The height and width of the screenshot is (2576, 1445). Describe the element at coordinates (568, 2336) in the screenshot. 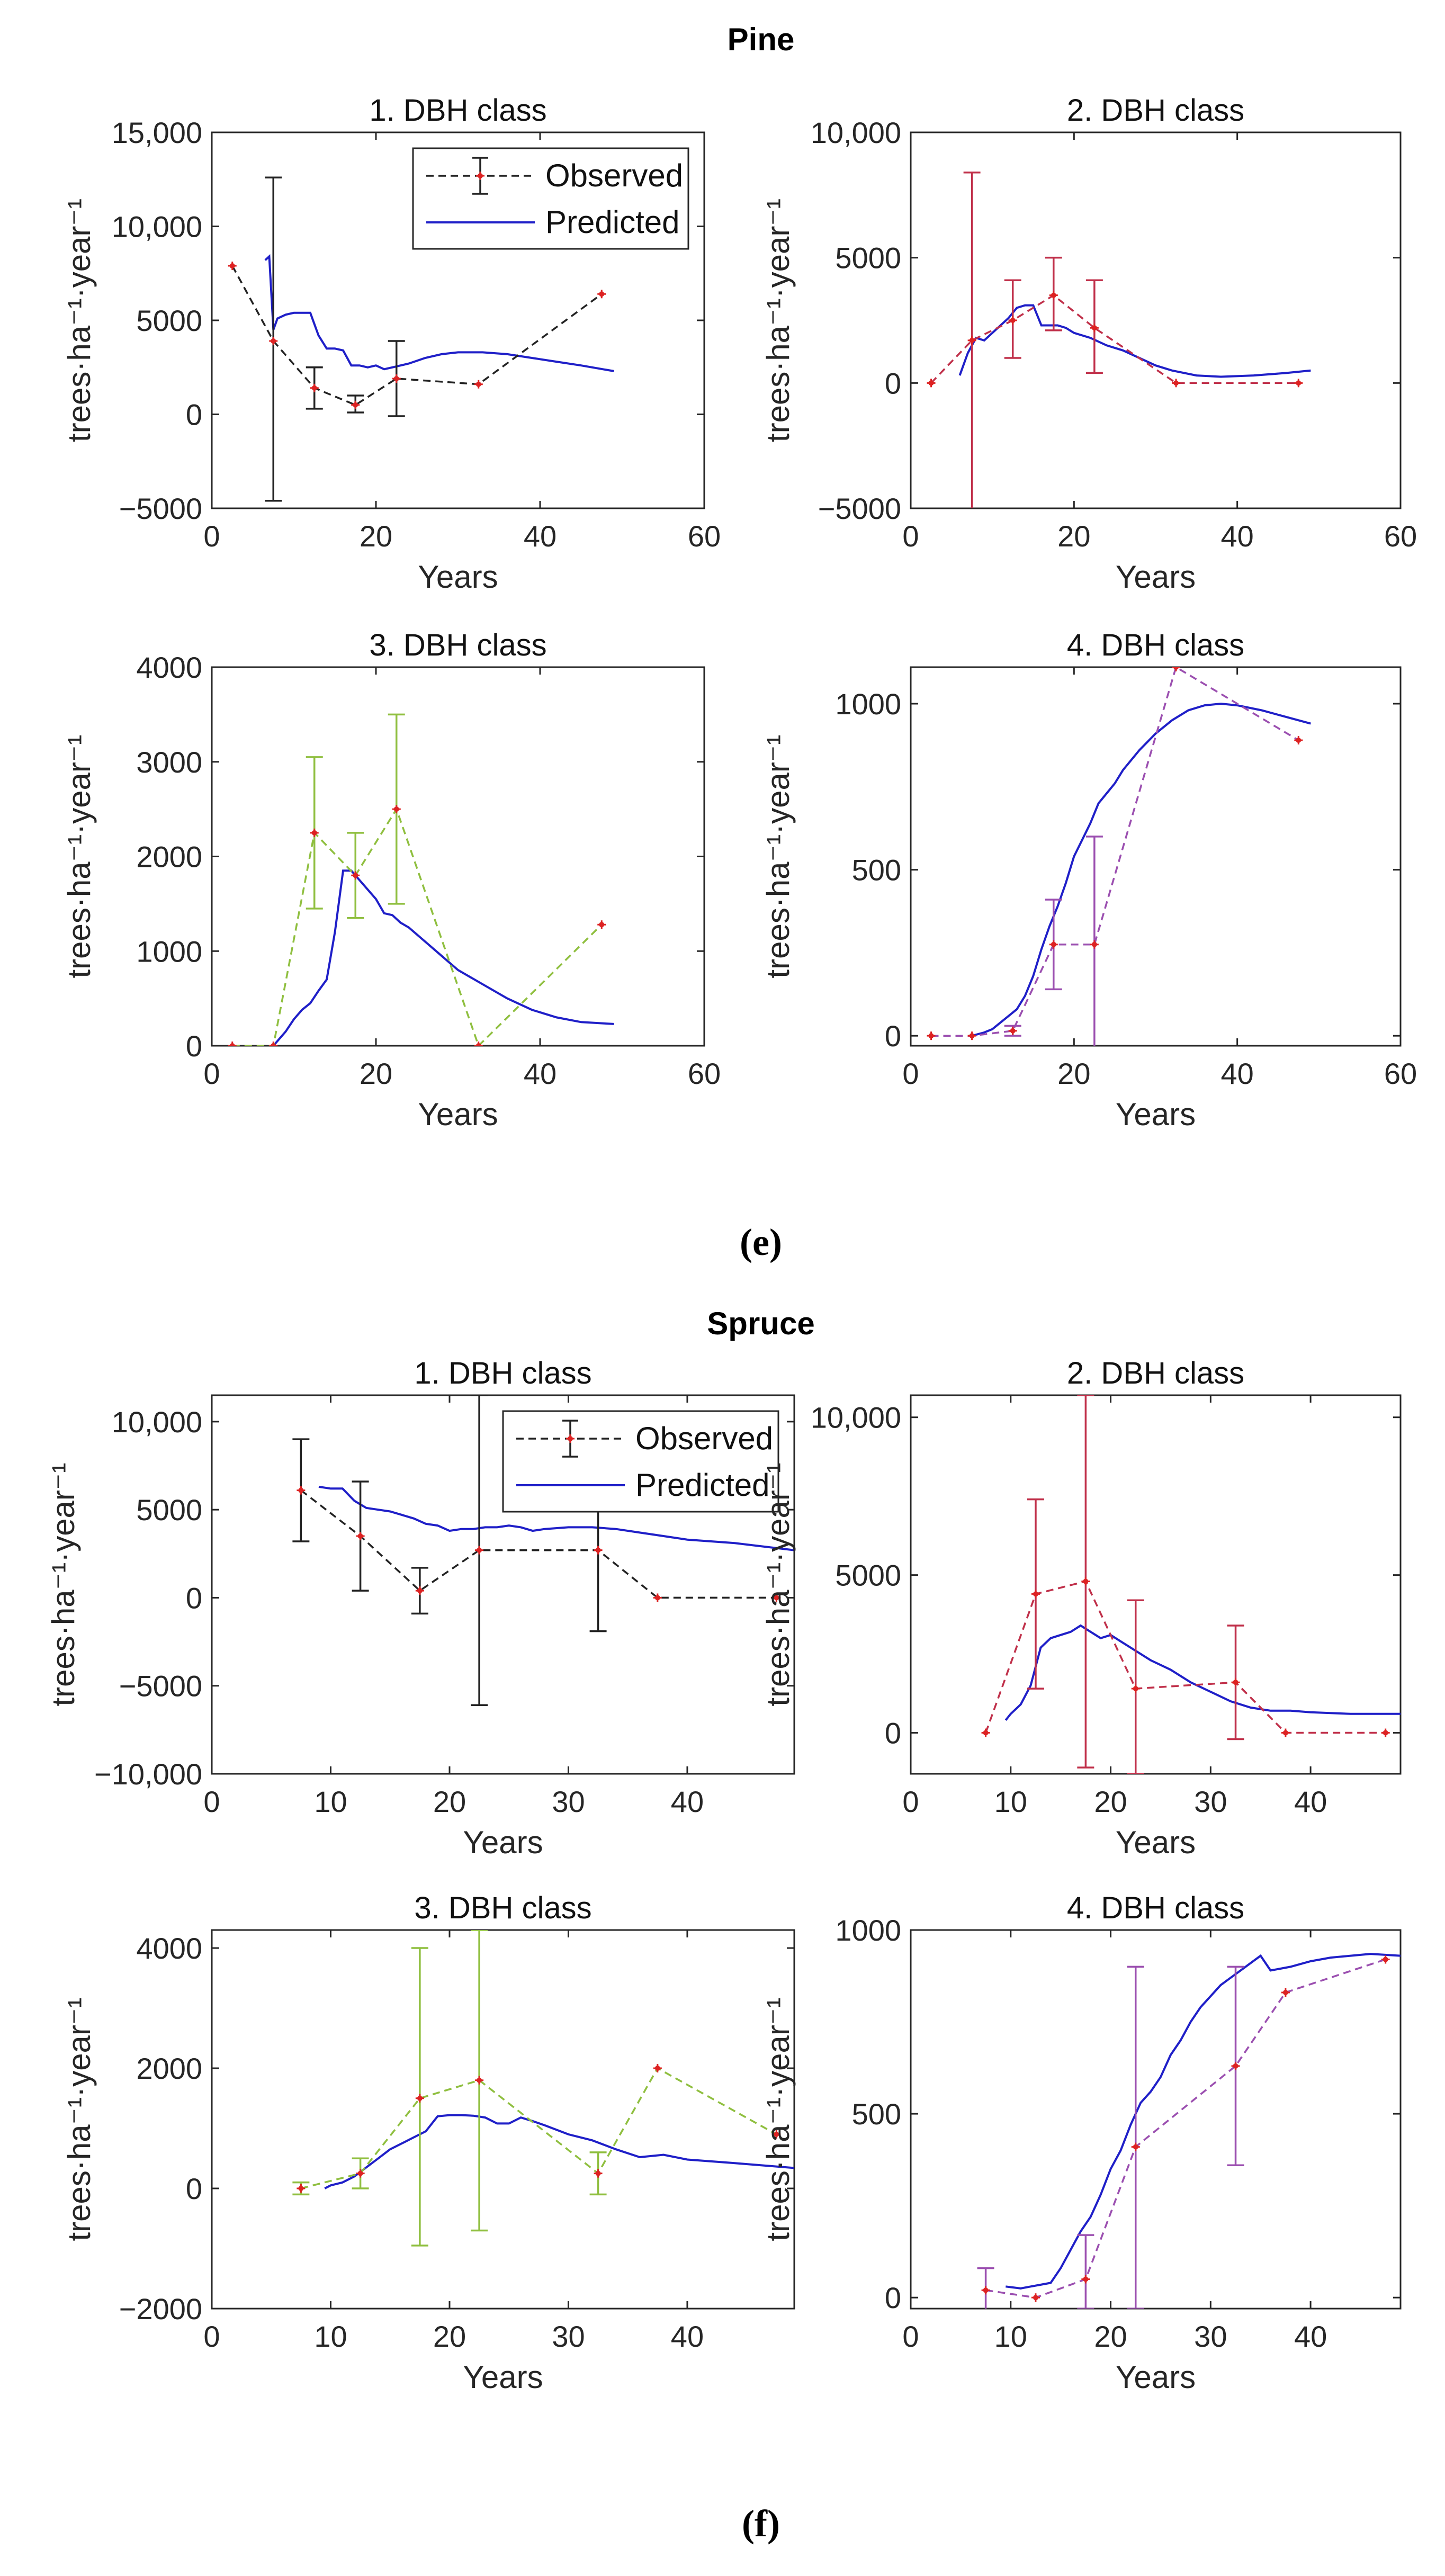

I see `x-tick-label: 30` at that location.